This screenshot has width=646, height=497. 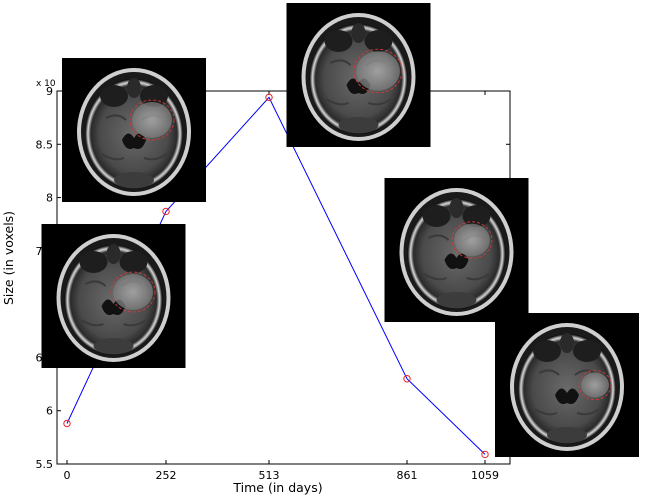 What do you see at coordinates (49, 198) in the screenshot?
I see `y-tick-label: 8` at bounding box center [49, 198].